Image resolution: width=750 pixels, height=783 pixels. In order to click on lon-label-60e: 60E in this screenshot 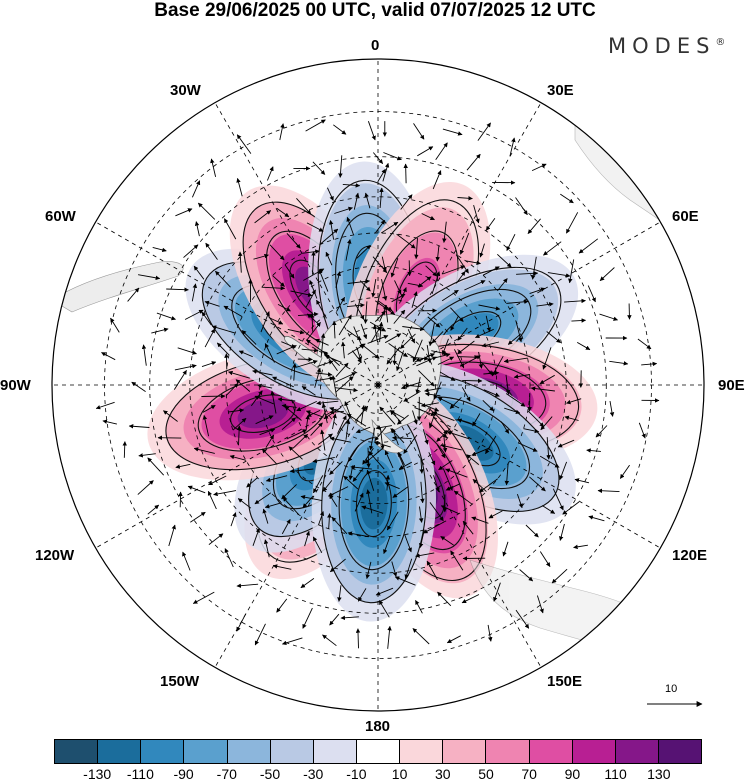, I will do `click(685, 216)`.